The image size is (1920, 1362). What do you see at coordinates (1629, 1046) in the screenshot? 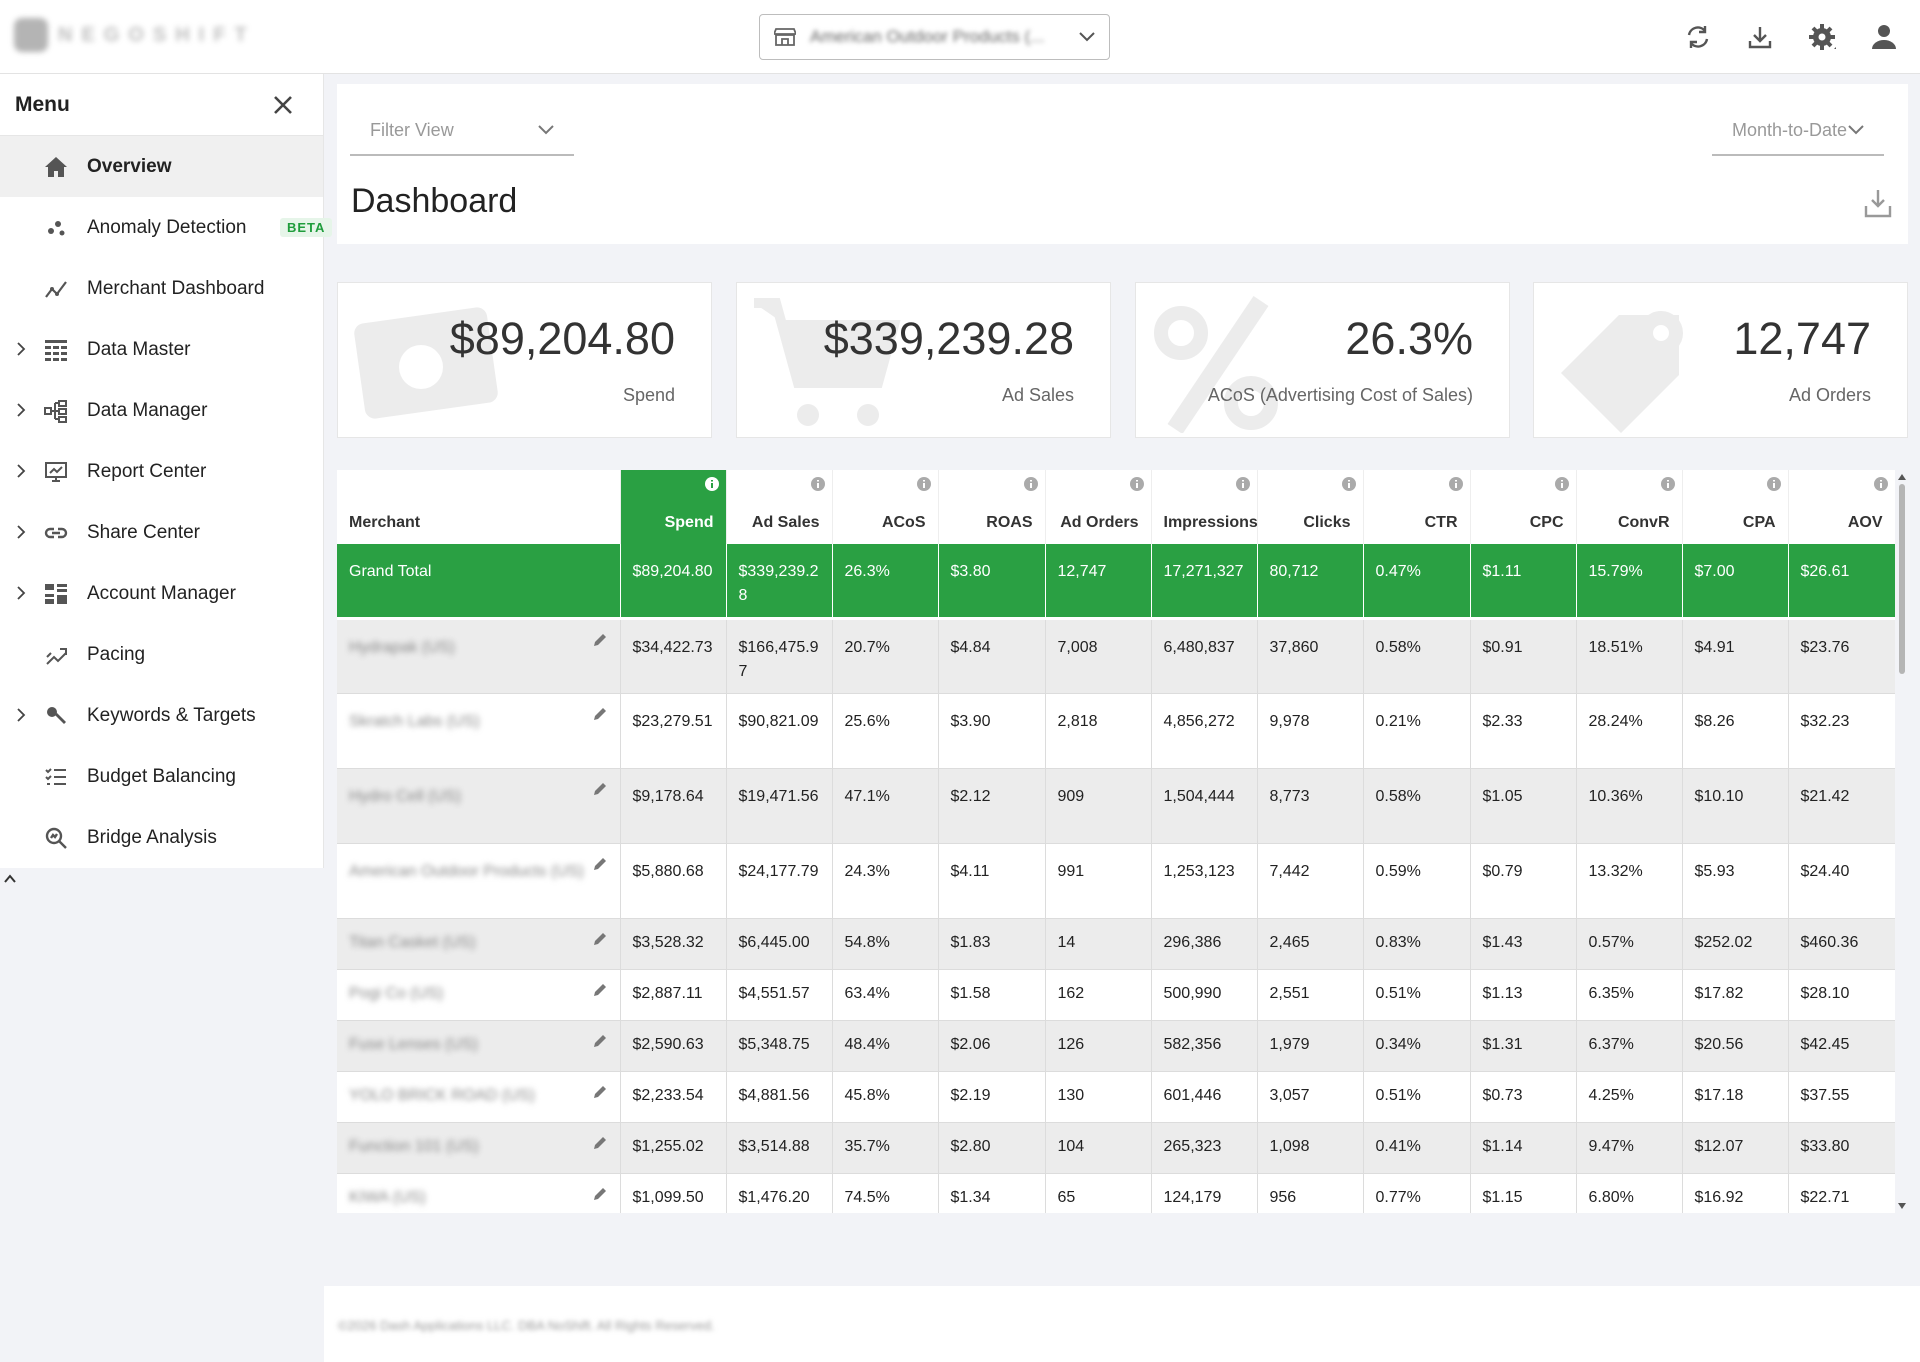
I see `table-cell: 6.37%` at bounding box center [1629, 1046].